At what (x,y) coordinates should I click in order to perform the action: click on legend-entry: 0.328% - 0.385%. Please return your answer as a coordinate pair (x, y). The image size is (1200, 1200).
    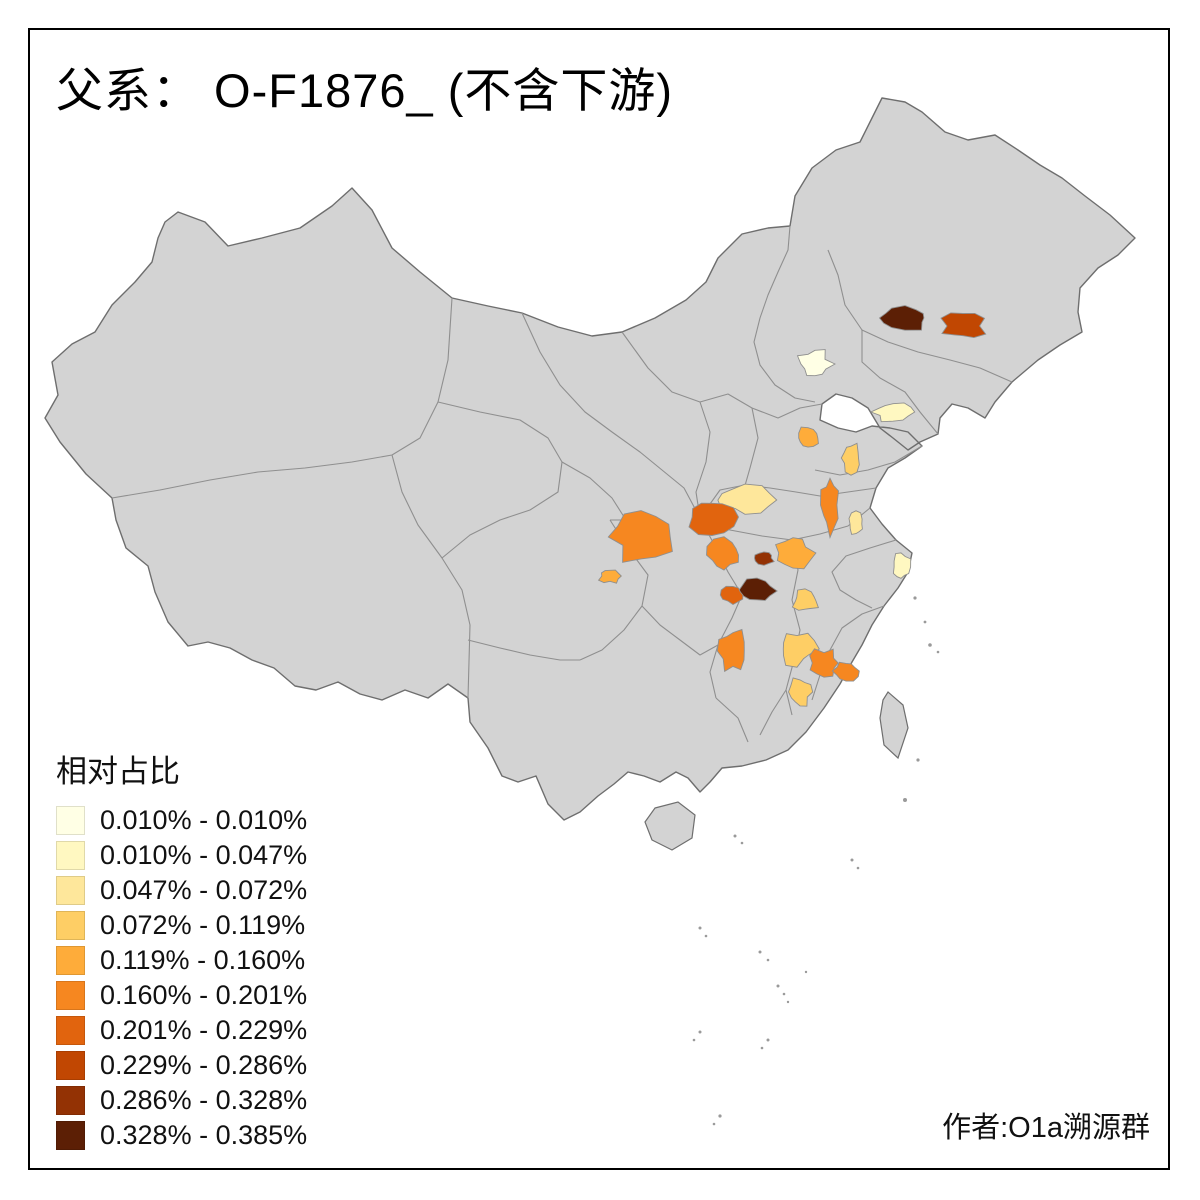
    Looking at the image, I should click on (181, 1135).